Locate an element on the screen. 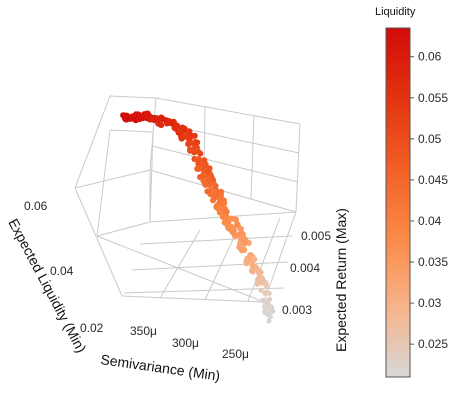 This screenshot has width=452, height=393. liquidity-tick-label: 0.06 is located at coordinates (36, 206).